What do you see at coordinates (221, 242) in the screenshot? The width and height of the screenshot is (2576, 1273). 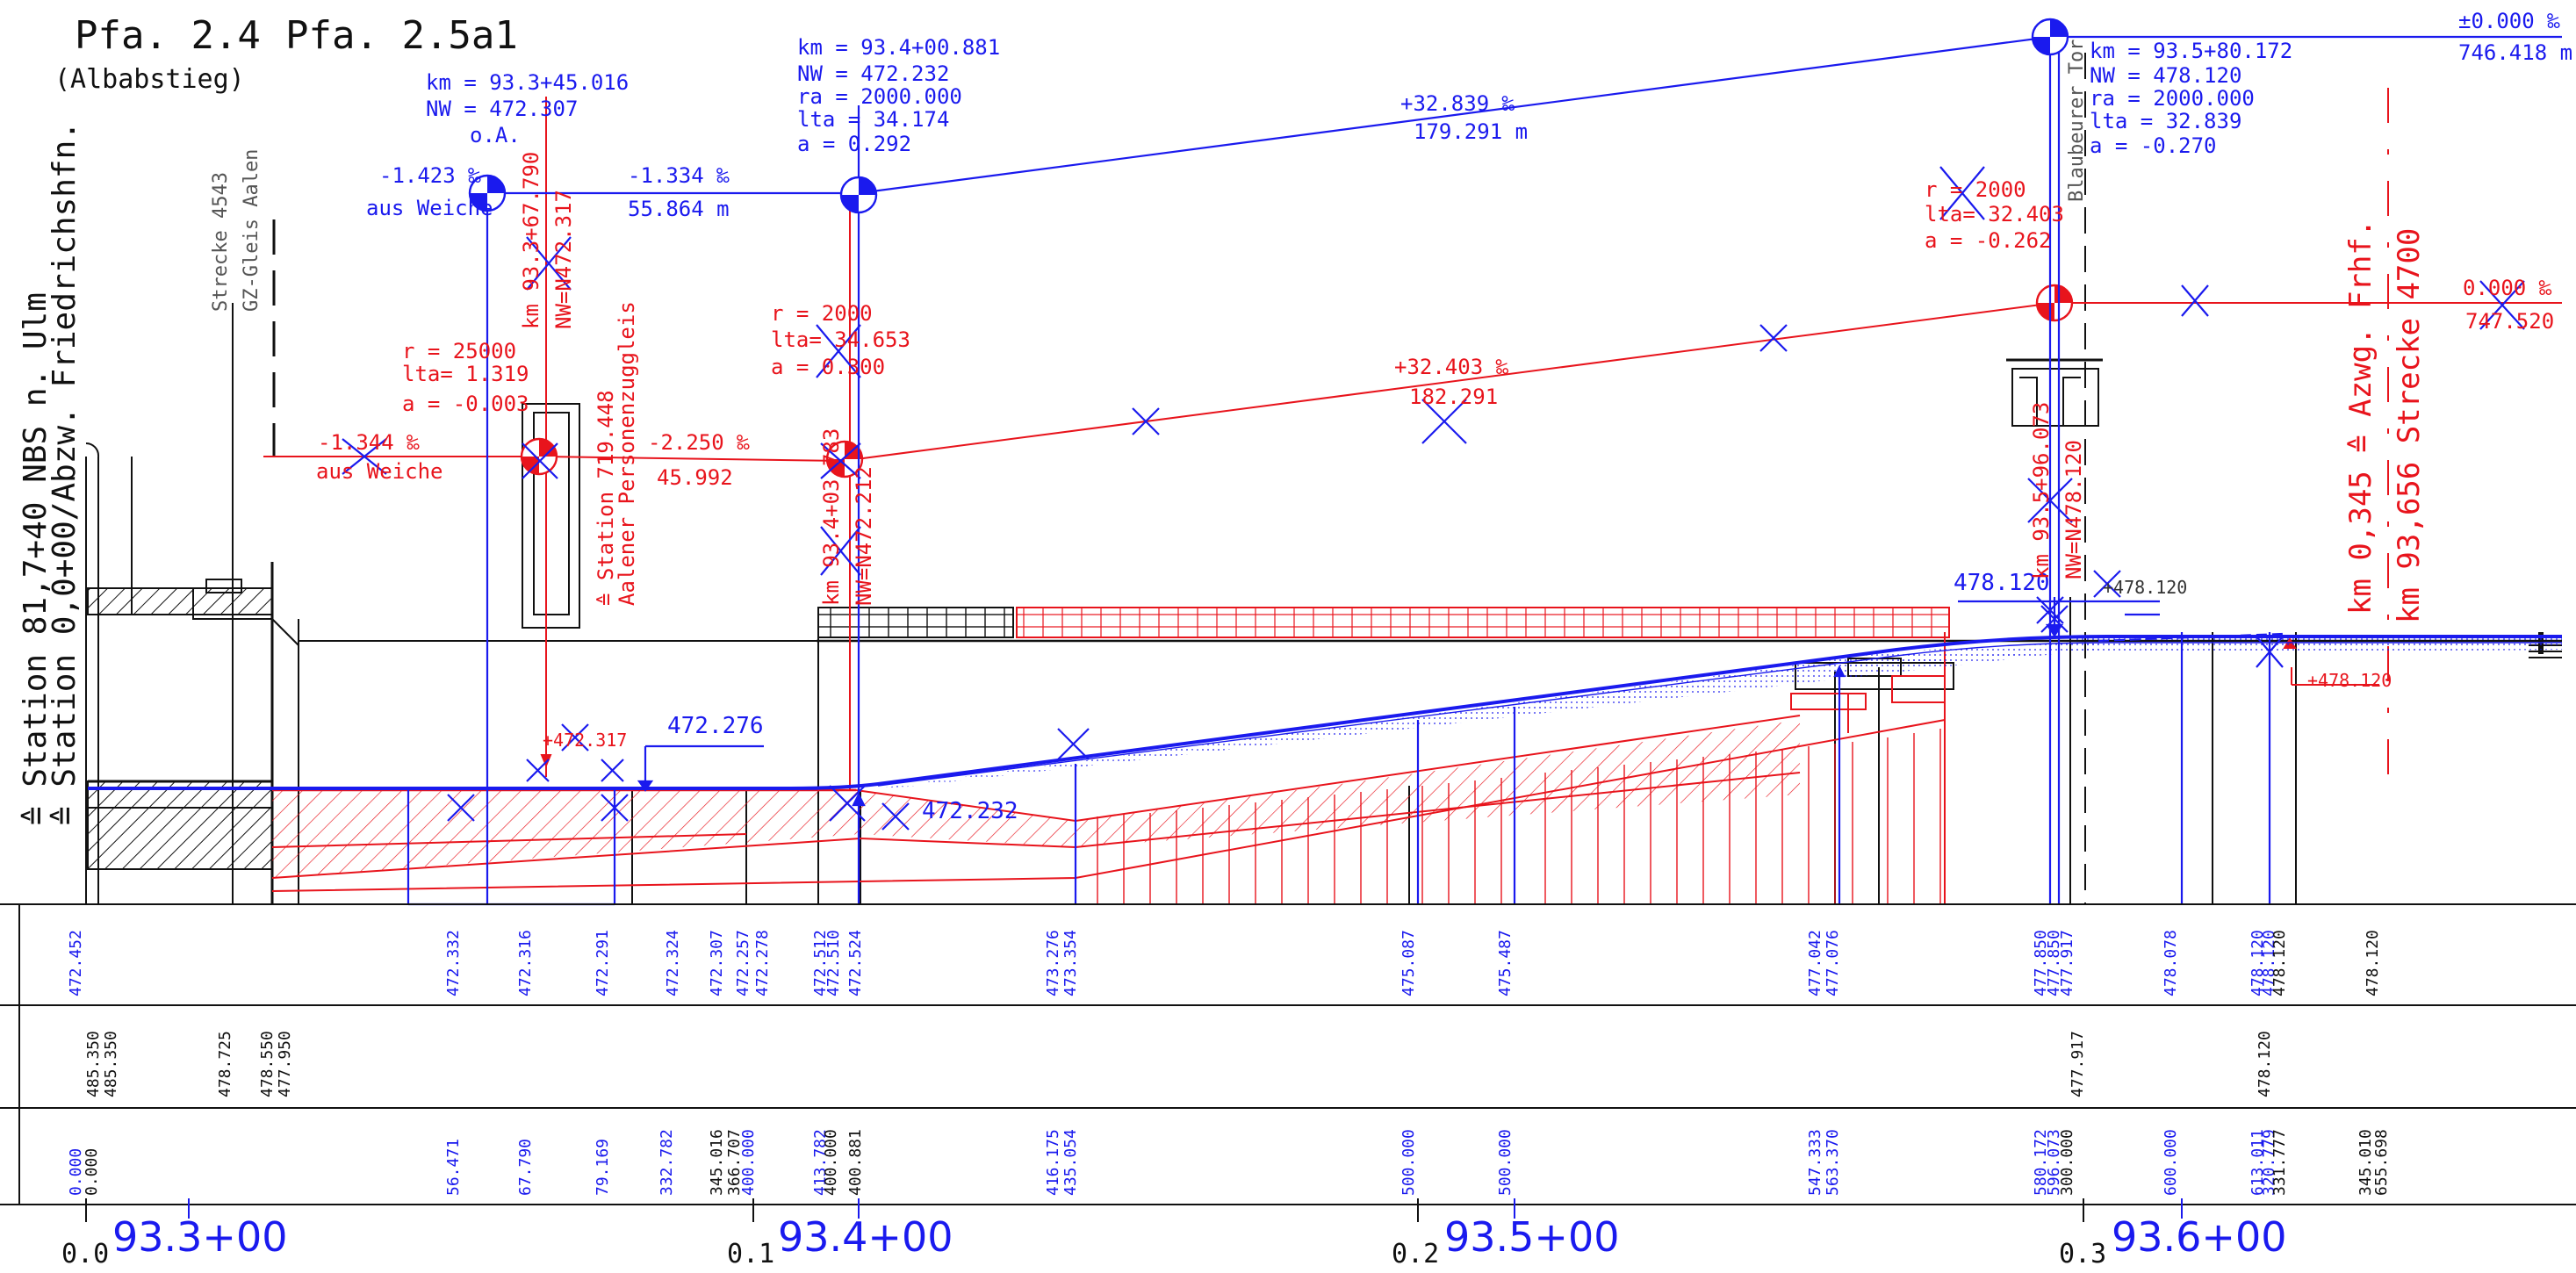 I see `strecke-label: Strecke 4543` at bounding box center [221, 242].